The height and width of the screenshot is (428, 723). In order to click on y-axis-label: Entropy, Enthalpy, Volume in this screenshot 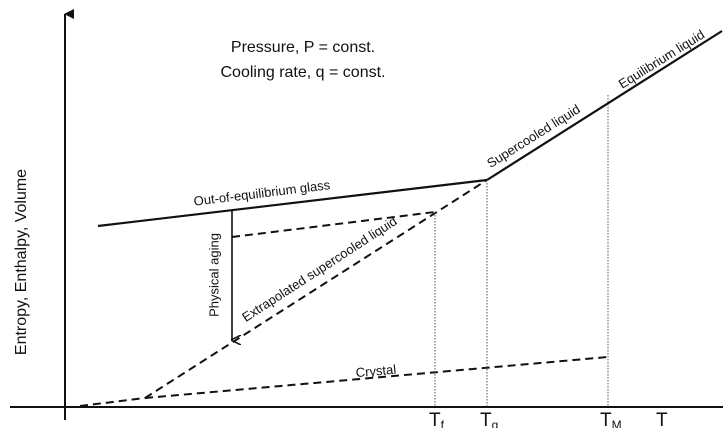, I will do `click(21, 262)`.